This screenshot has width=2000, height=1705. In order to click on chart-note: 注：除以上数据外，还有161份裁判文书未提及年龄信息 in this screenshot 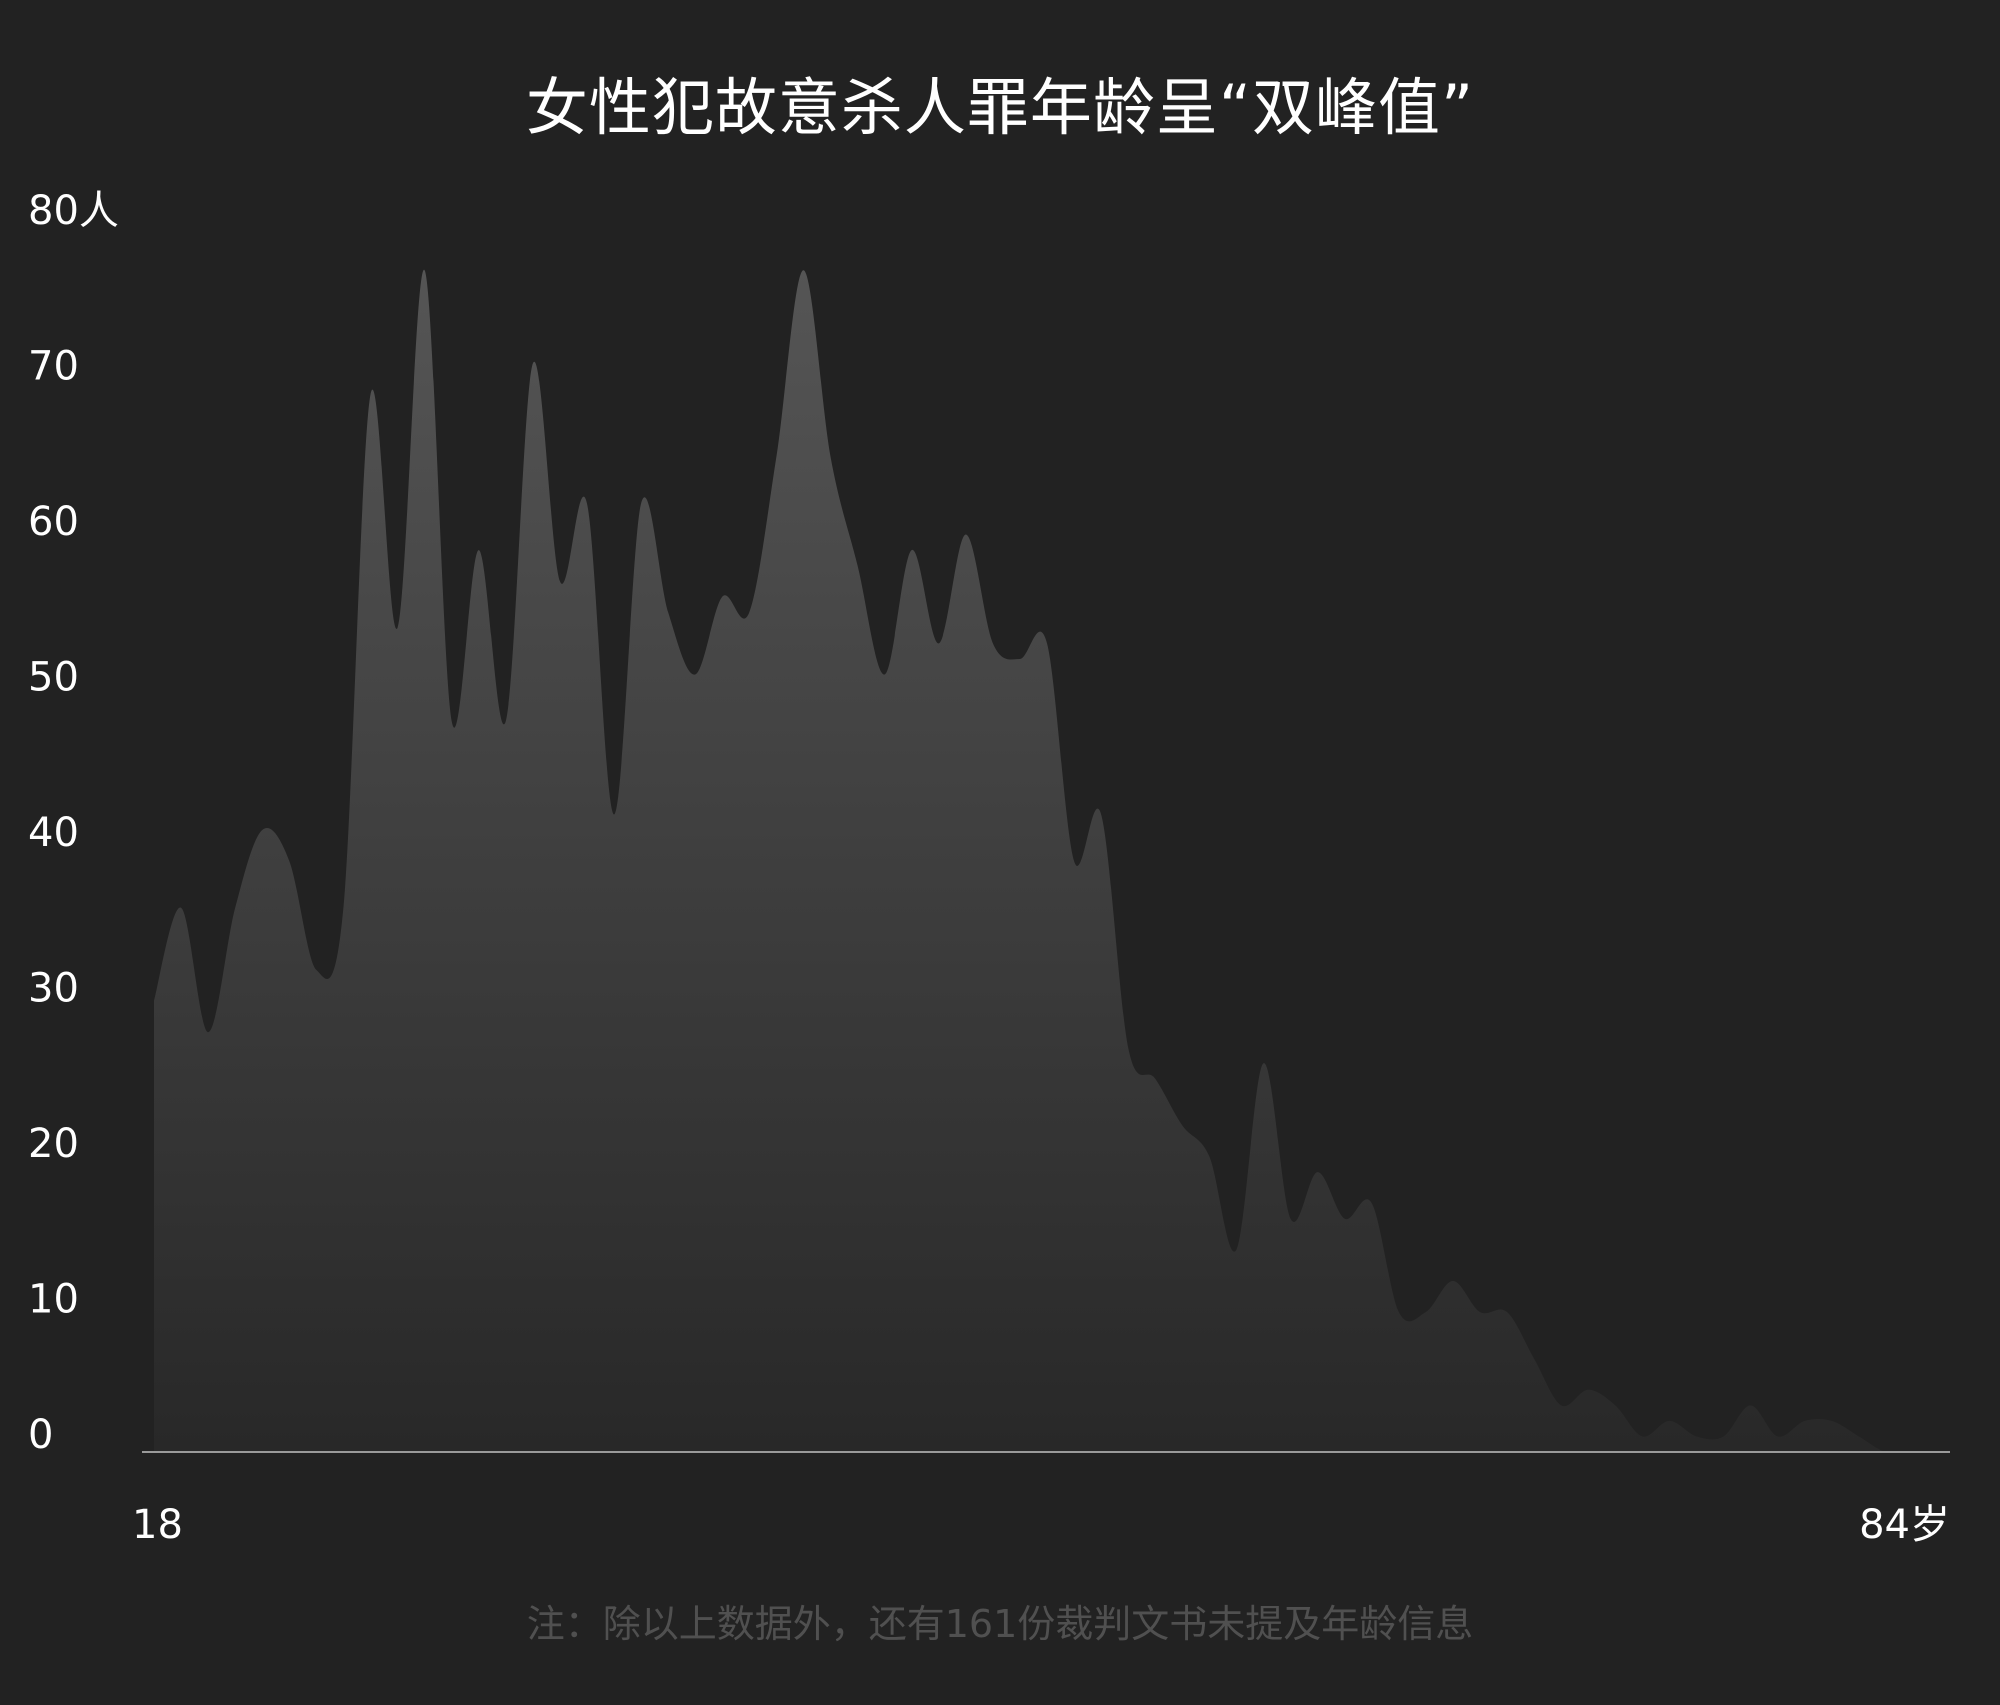, I will do `click(1000, 1624)`.